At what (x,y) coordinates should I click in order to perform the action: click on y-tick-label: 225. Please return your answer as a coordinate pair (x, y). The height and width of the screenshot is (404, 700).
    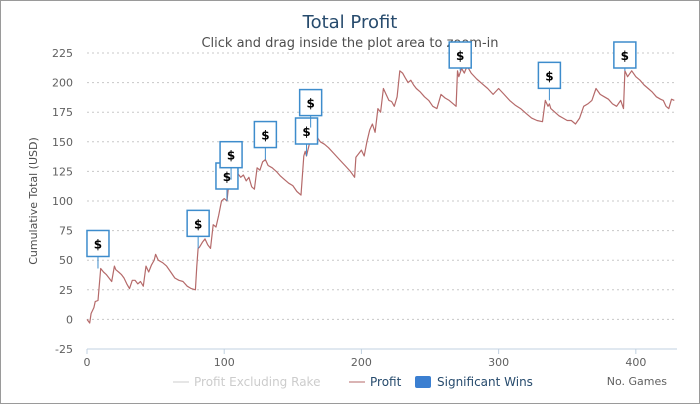
    Looking at the image, I should click on (62, 53).